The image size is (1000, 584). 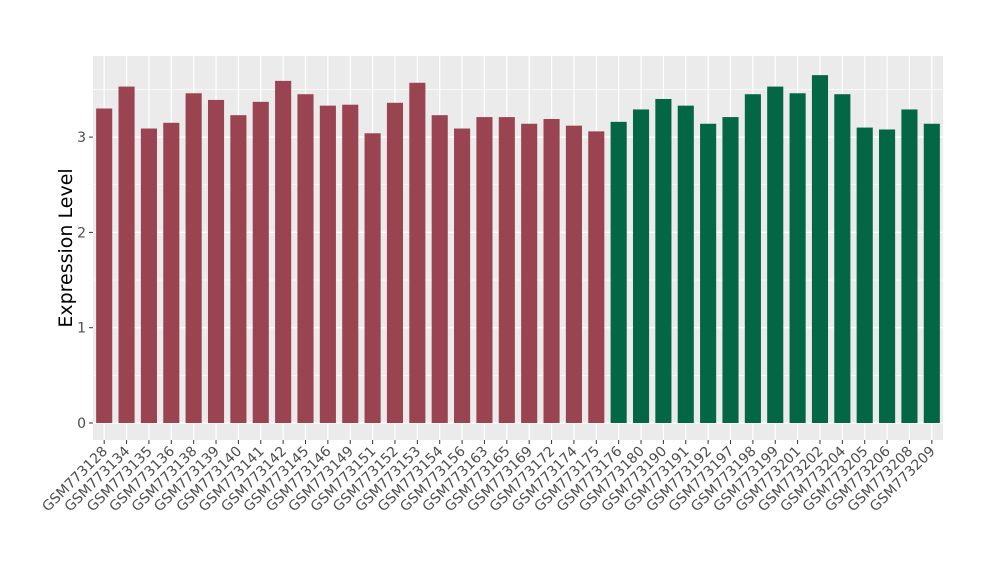 What do you see at coordinates (66, 247) in the screenshot?
I see `y-axis-label: Expression Level` at bounding box center [66, 247].